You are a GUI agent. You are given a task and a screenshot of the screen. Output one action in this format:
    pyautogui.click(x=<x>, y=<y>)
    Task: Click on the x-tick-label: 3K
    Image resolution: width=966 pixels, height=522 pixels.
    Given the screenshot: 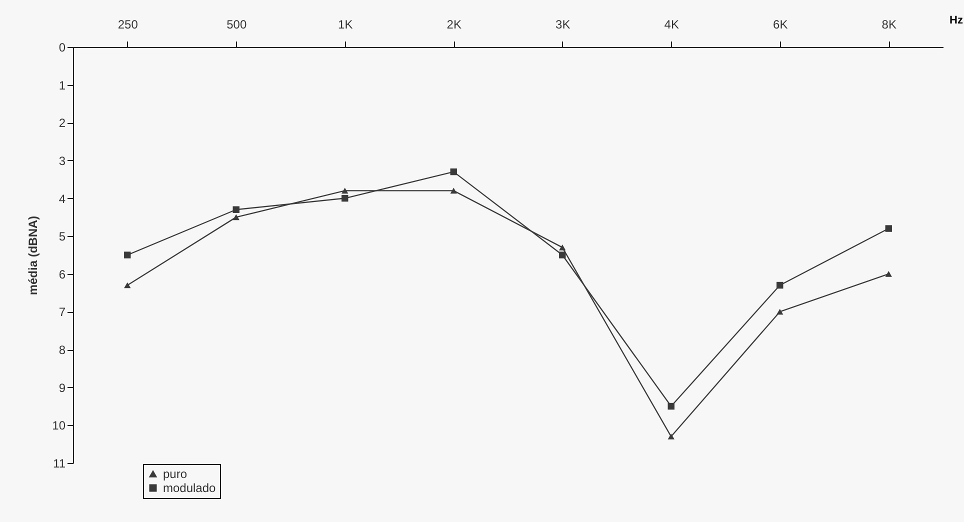 What is the action you would take?
    pyautogui.click(x=563, y=25)
    